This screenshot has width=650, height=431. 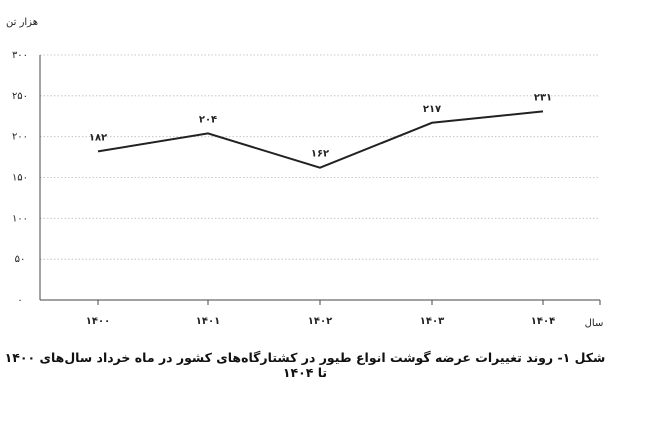 I want to click on y-tick-label: ۰, so click(x=19, y=300).